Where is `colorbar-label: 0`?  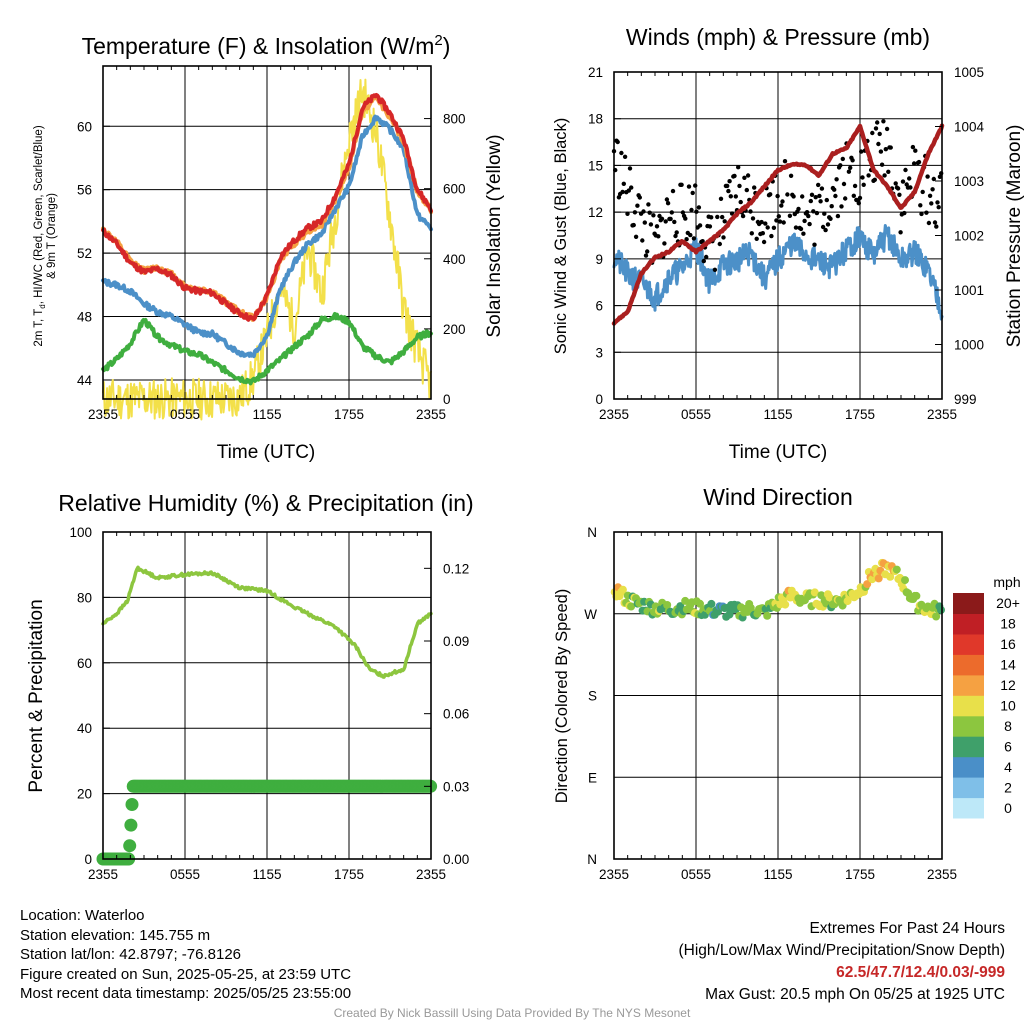 colorbar-label: 0 is located at coordinates (1008, 808).